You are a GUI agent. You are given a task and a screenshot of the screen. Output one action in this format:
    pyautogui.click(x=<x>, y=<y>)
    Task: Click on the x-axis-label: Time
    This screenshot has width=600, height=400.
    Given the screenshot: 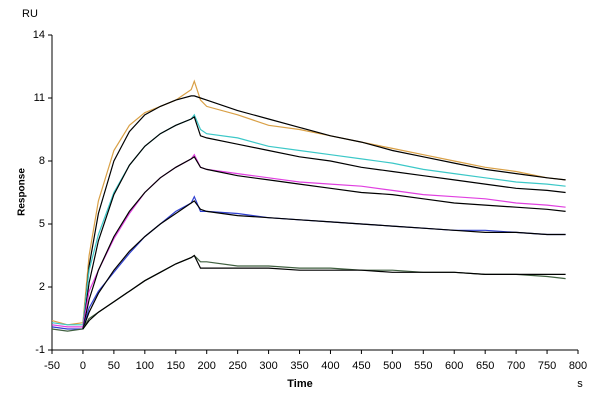 What is the action you would take?
    pyautogui.click(x=299, y=384)
    